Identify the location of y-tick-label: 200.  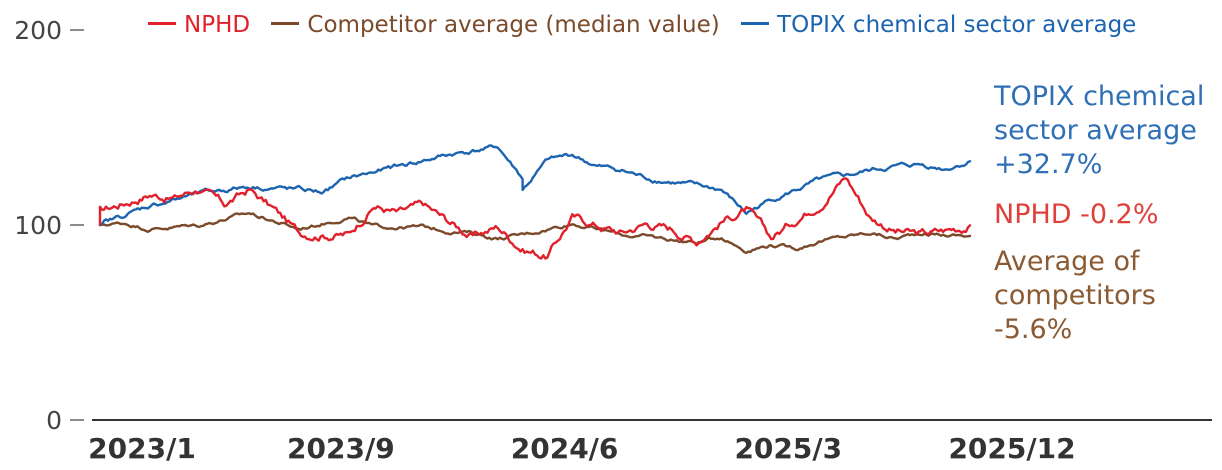
(38, 30).